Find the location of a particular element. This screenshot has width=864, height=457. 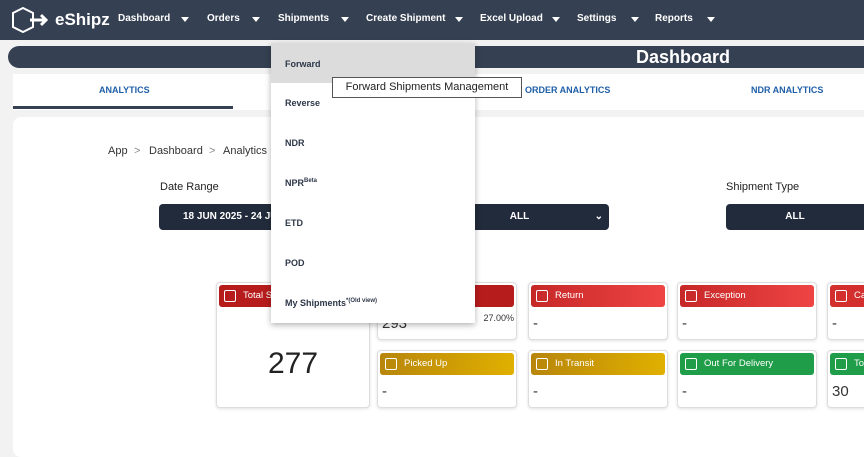

menu-label: ETD is located at coordinates (294, 223).